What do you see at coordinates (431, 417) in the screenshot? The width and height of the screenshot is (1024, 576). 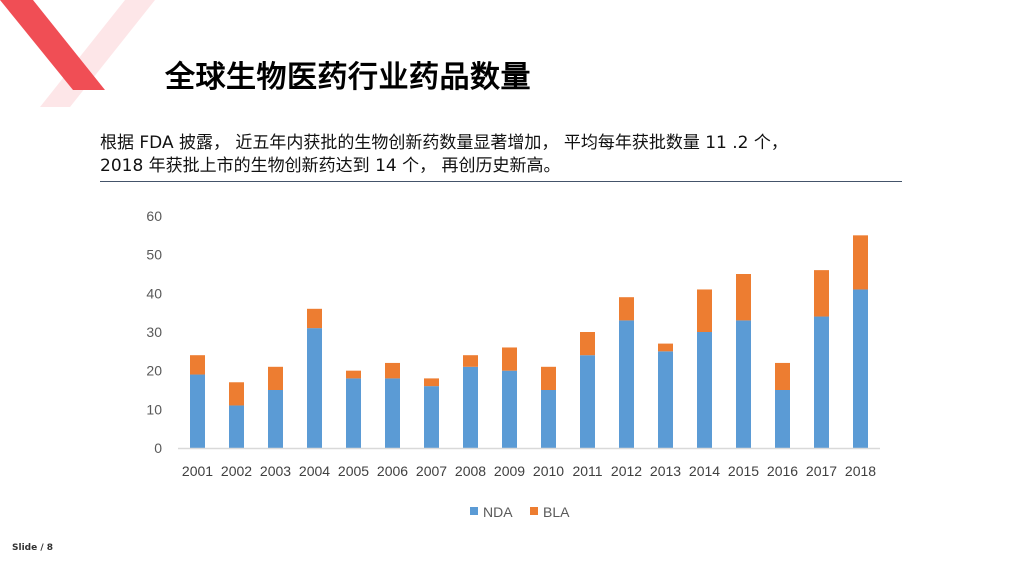 I see `bar-nda-2007` at bounding box center [431, 417].